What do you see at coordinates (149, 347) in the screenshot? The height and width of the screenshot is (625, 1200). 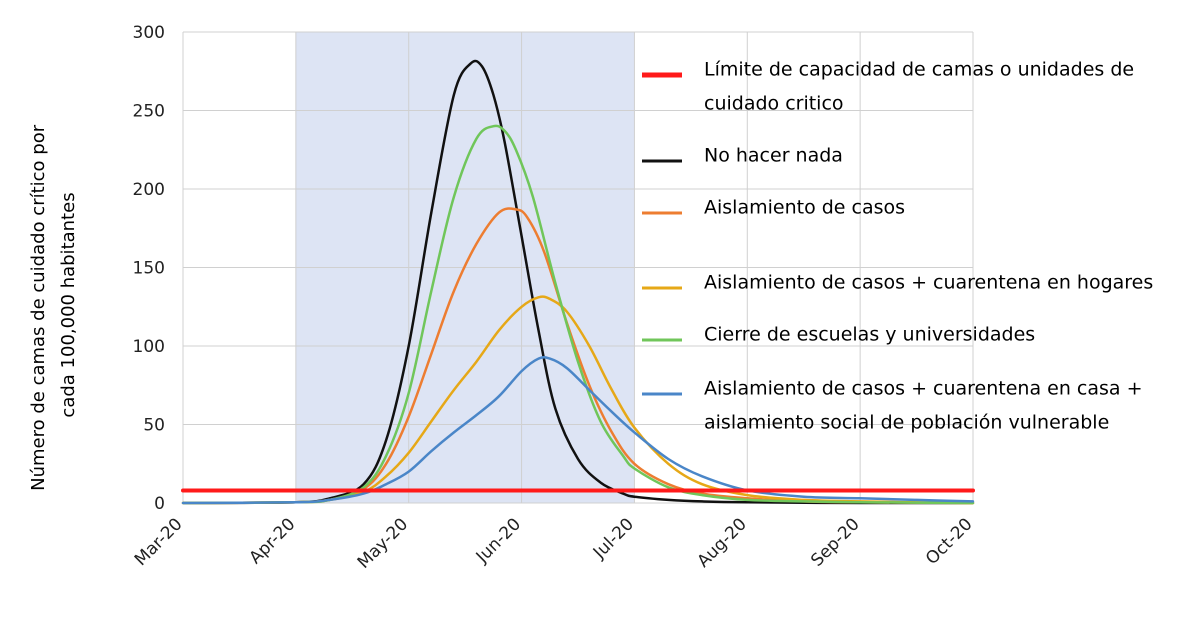 I see `y-tick-label: 100` at bounding box center [149, 347].